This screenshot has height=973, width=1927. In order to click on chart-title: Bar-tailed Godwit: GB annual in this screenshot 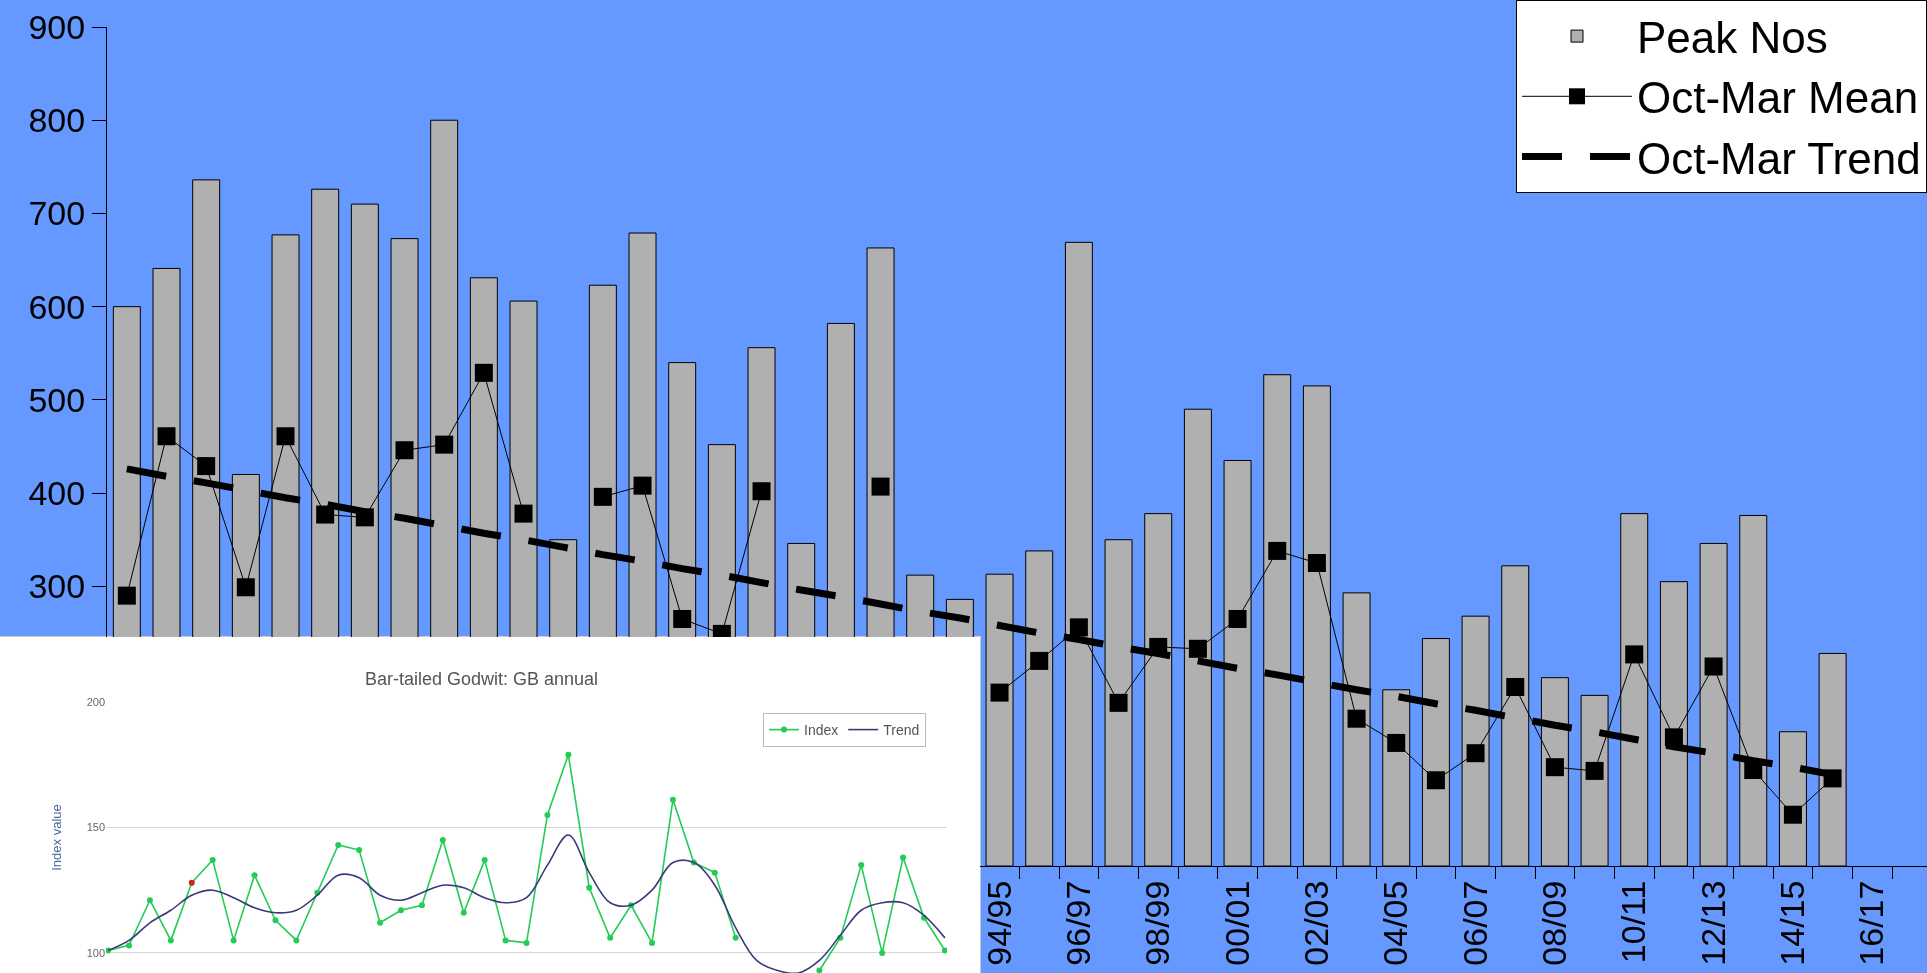, I will do `click(482, 679)`.